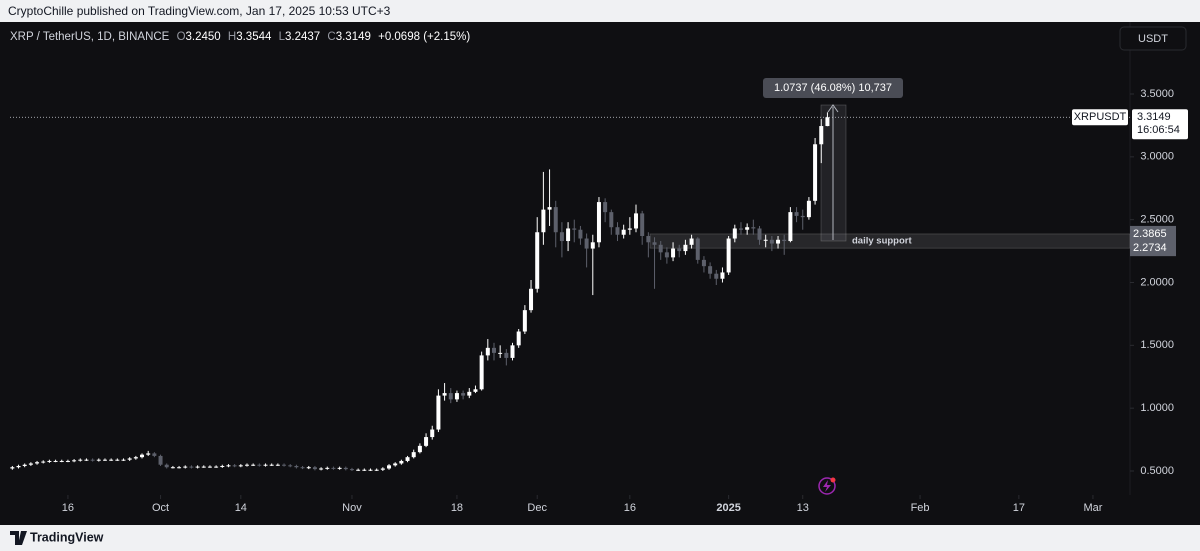 The image size is (1200, 551). Describe the element at coordinates (282, 37) in the screenshot. I see `l-label: L` at that location.